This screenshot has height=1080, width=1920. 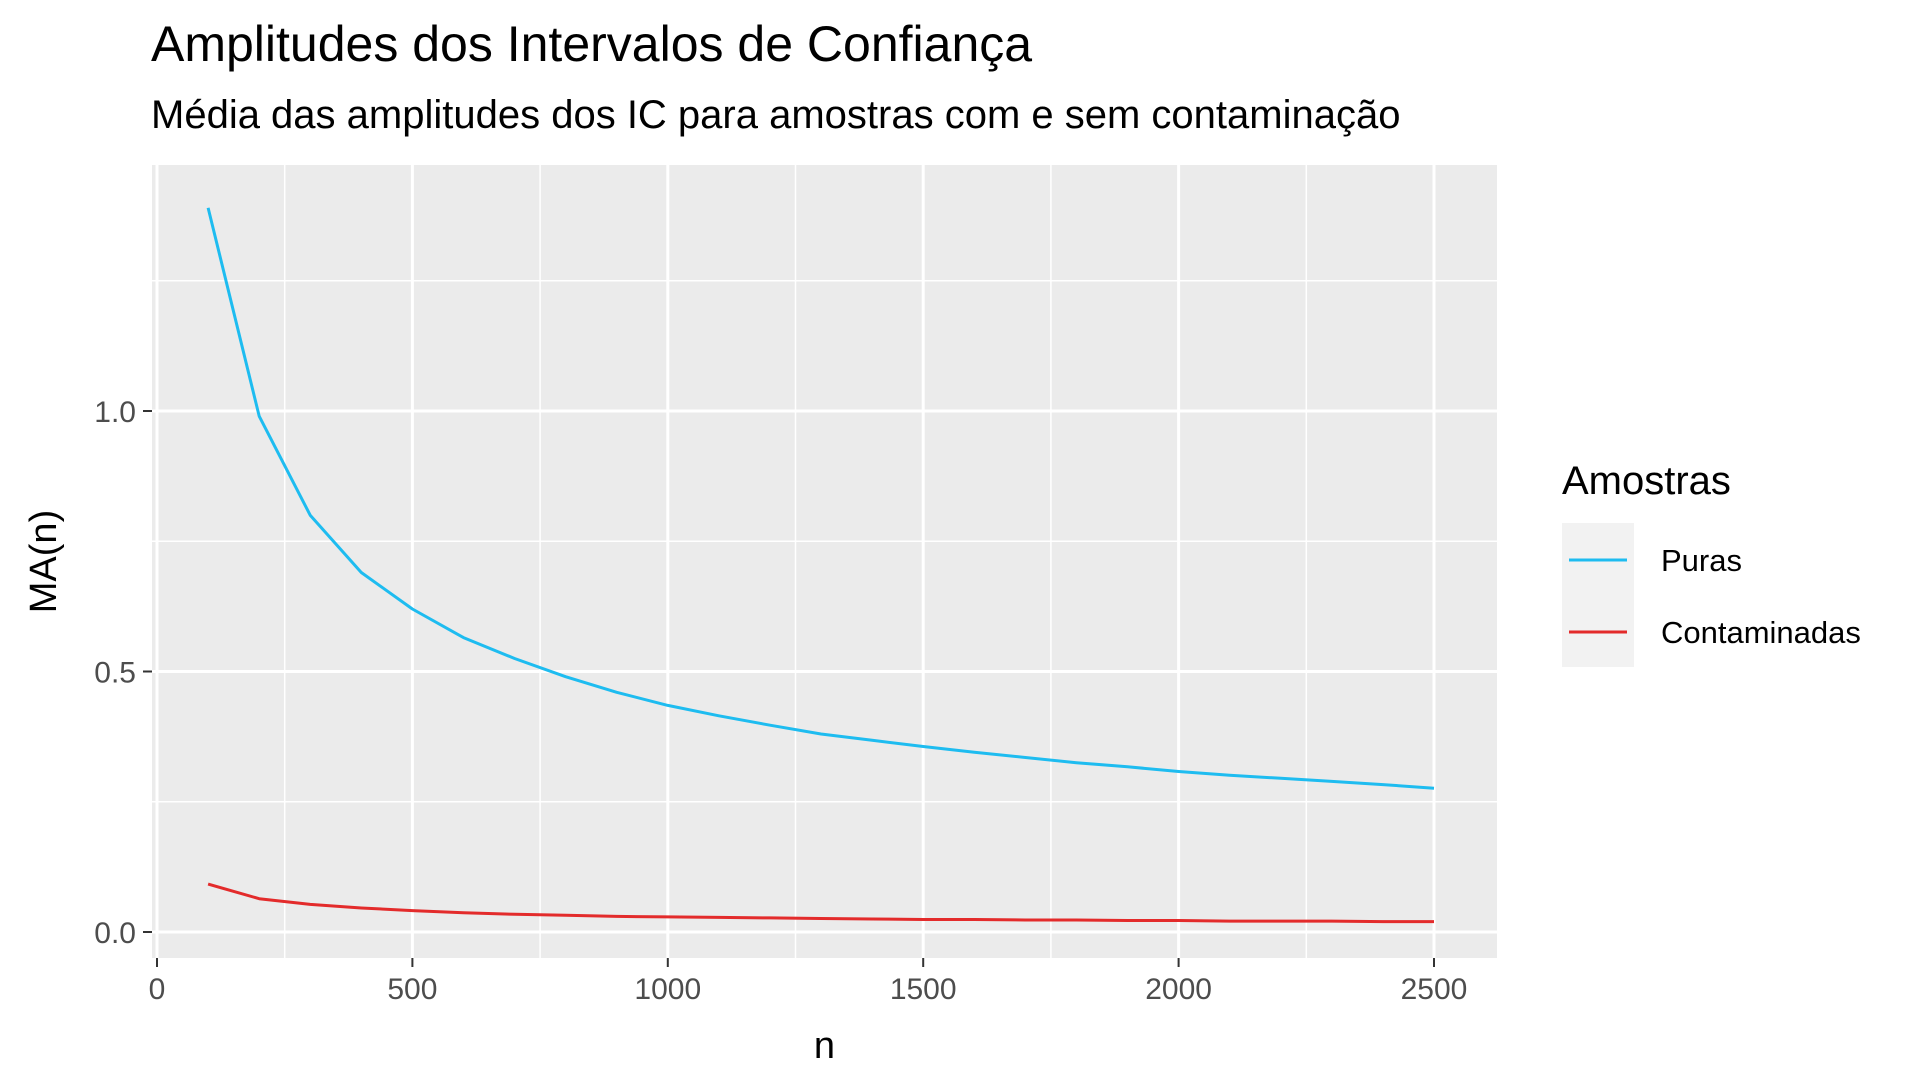 I want to click on y-tick-label: 1.0, so click(x=115, y=412).